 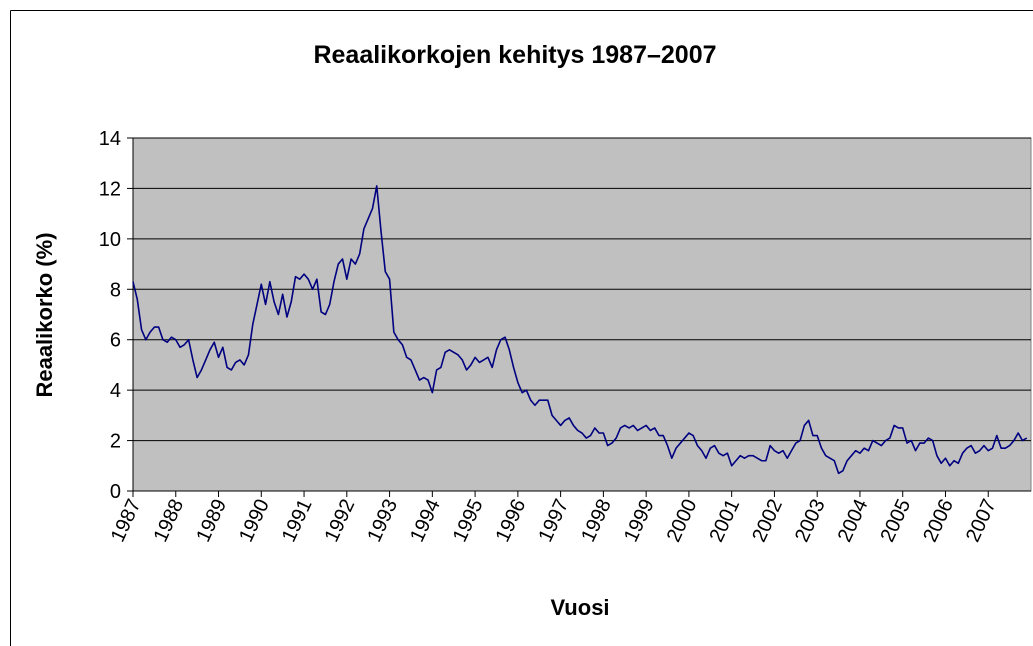 I want to click on y-axis-title: Reaalikorko (%), so click(x=44, y=314).